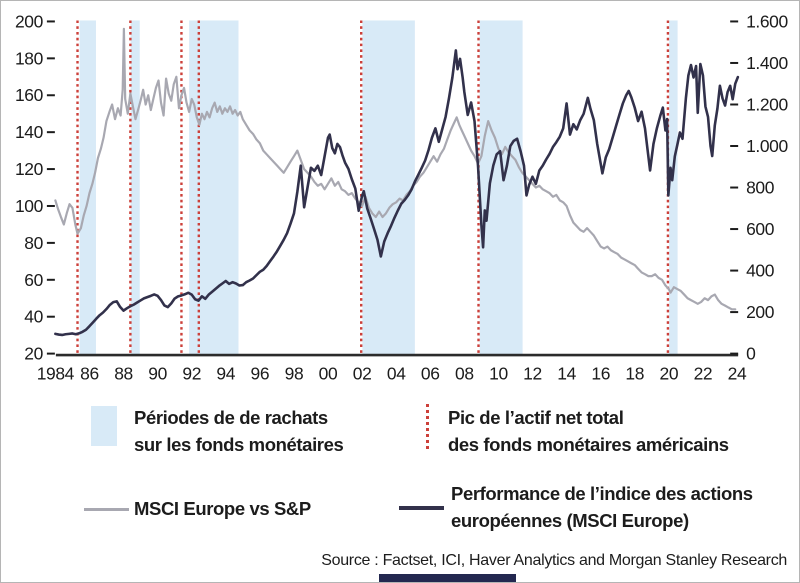 The height and width of the screenshot is (583, 800). I want to click on legend-gray-series-label: MSCI Europe vs S&P, so click(222, 508).